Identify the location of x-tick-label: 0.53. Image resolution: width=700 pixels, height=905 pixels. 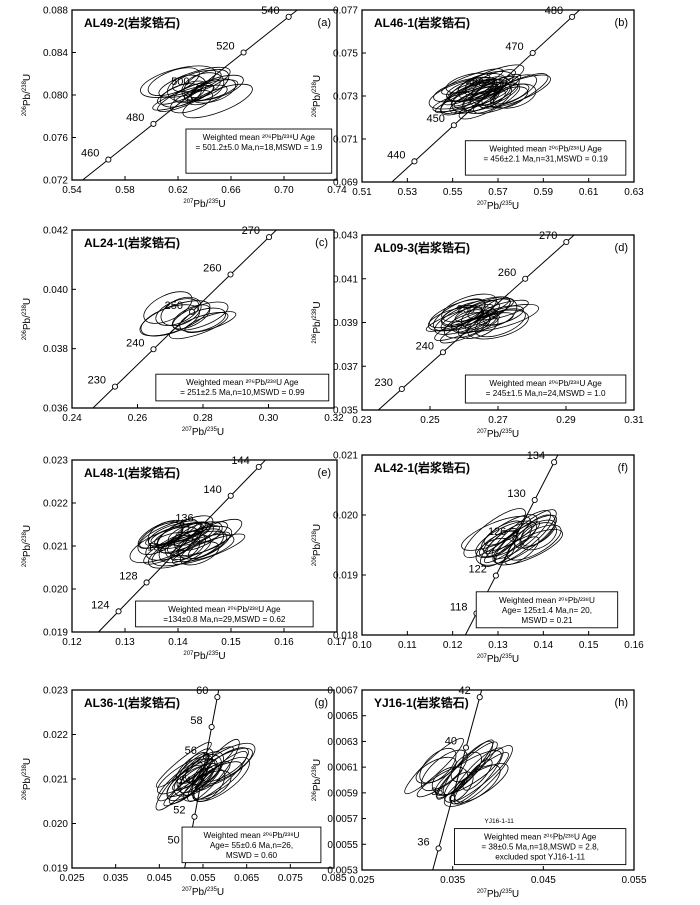
(408, 192).